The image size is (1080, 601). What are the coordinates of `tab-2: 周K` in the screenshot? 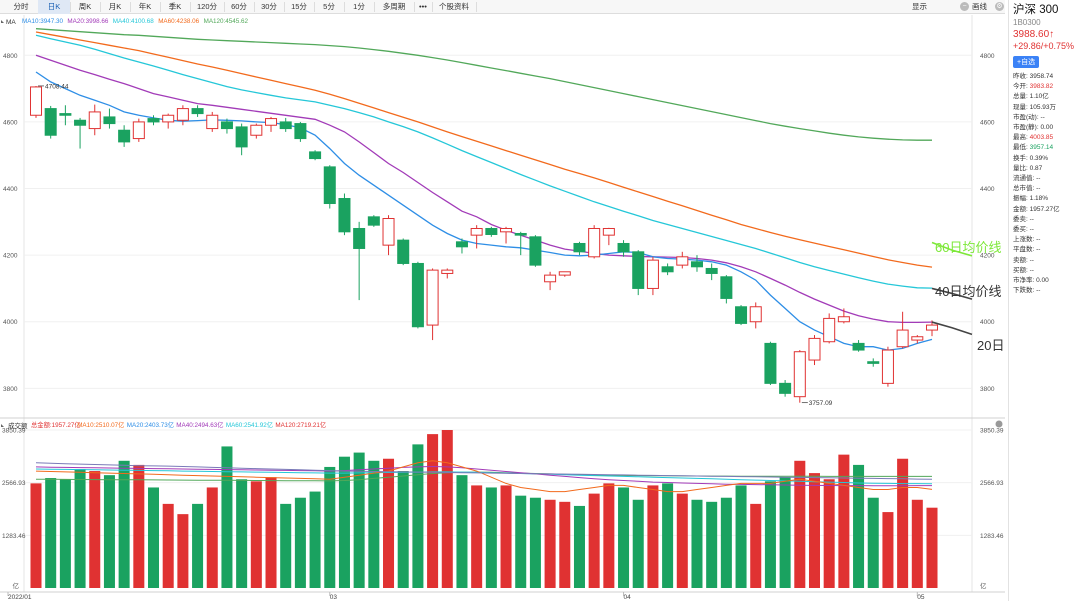 It's located at (85, 6).